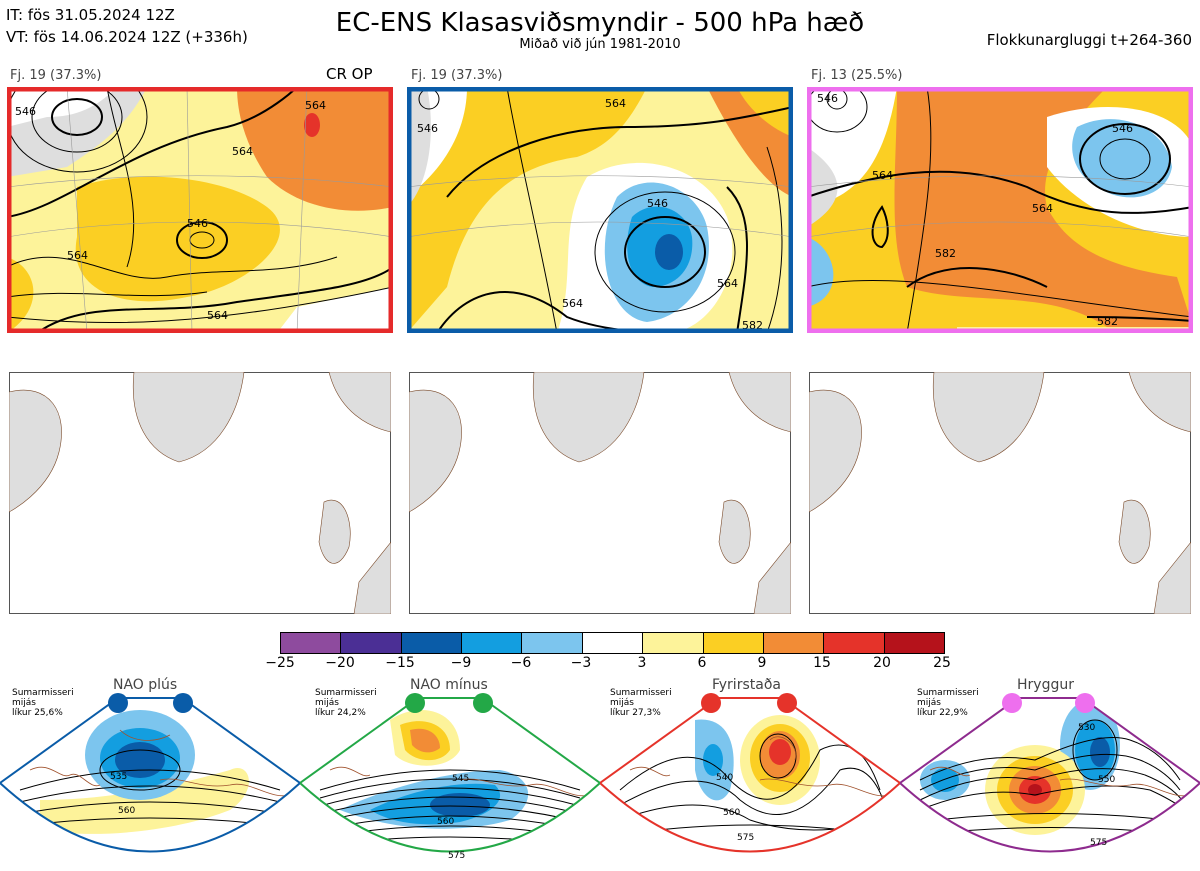 This screenshot has height=871, width=1200. Describe the element at coordinates (731, 813) in the screenshot. I see `regime-3-label: 560` at that location.